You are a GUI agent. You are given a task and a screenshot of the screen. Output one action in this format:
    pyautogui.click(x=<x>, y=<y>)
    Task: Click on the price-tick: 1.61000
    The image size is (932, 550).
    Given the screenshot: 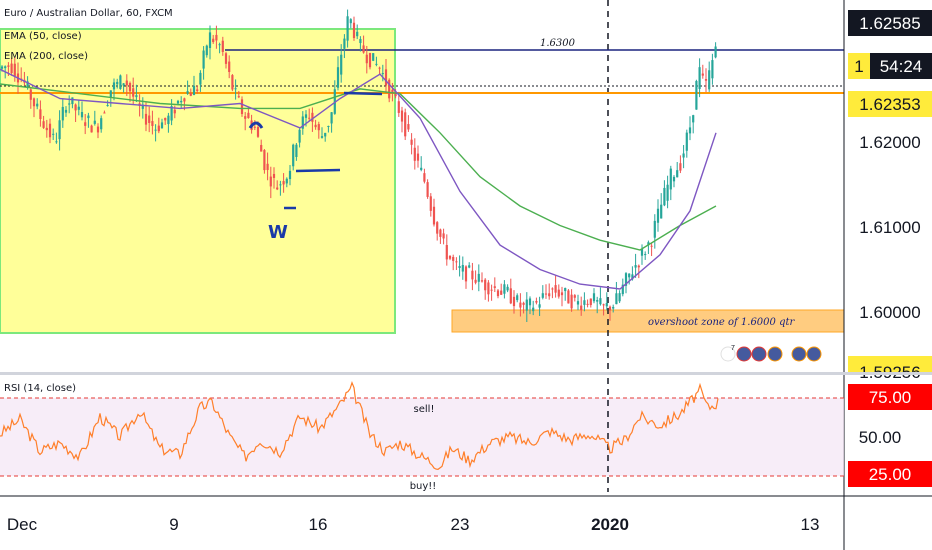 What is the action you would take?
    pyautogui.click(x=889, y=227)
    